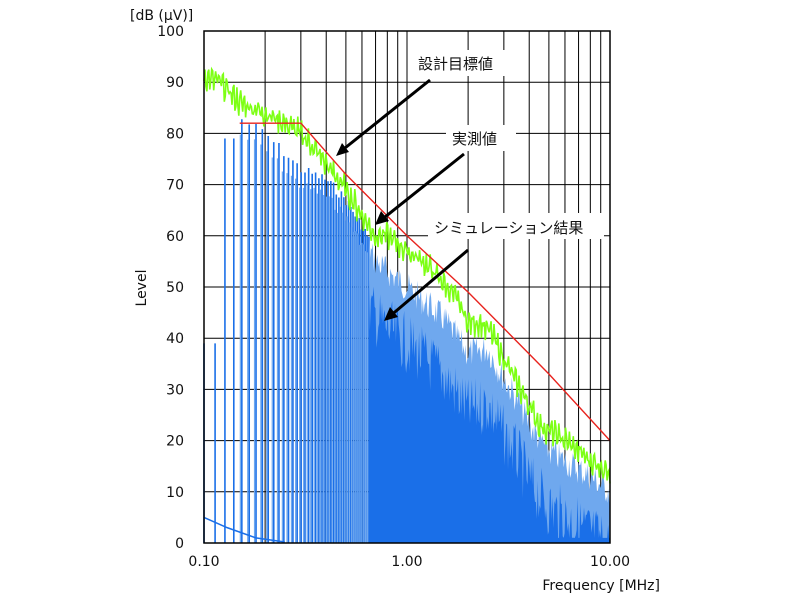 The width and height of the screenshot is (800, 596). Describe the element at coordinates (244, 529) in the screenshot. I see `simulation-baseline` at that location.